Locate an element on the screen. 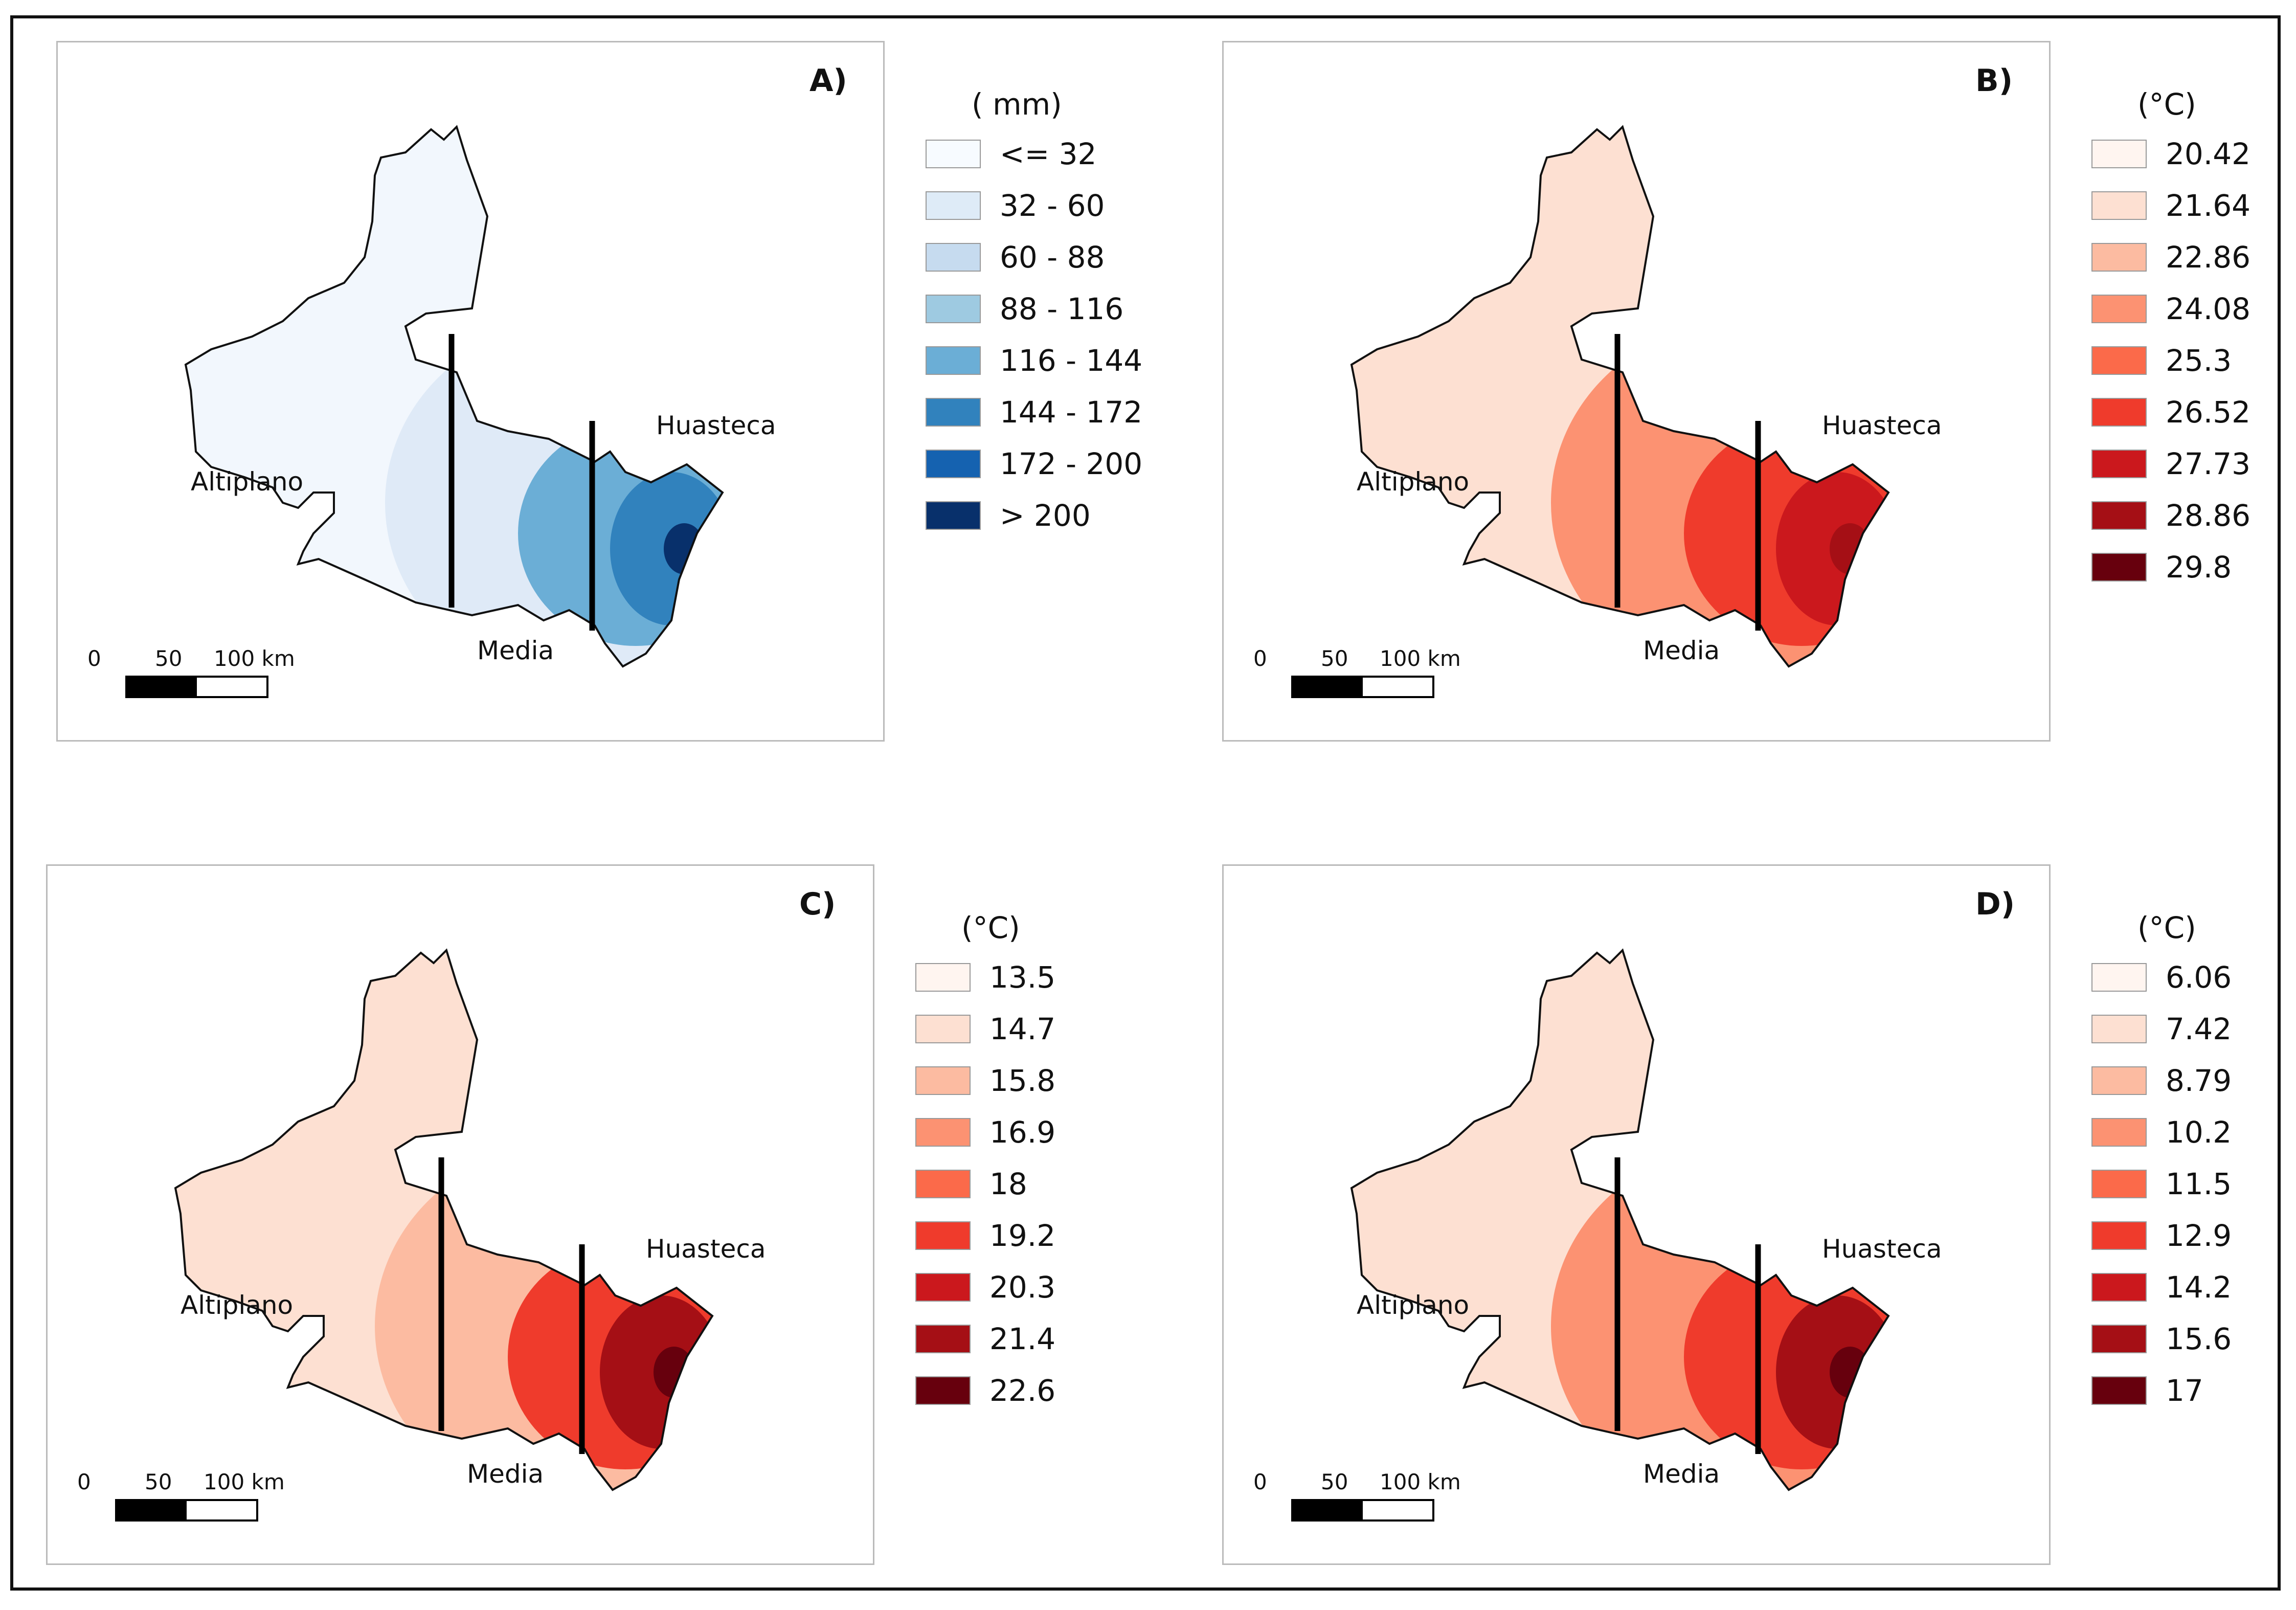  panel-letter: C) is located at coordinates (818, 904).